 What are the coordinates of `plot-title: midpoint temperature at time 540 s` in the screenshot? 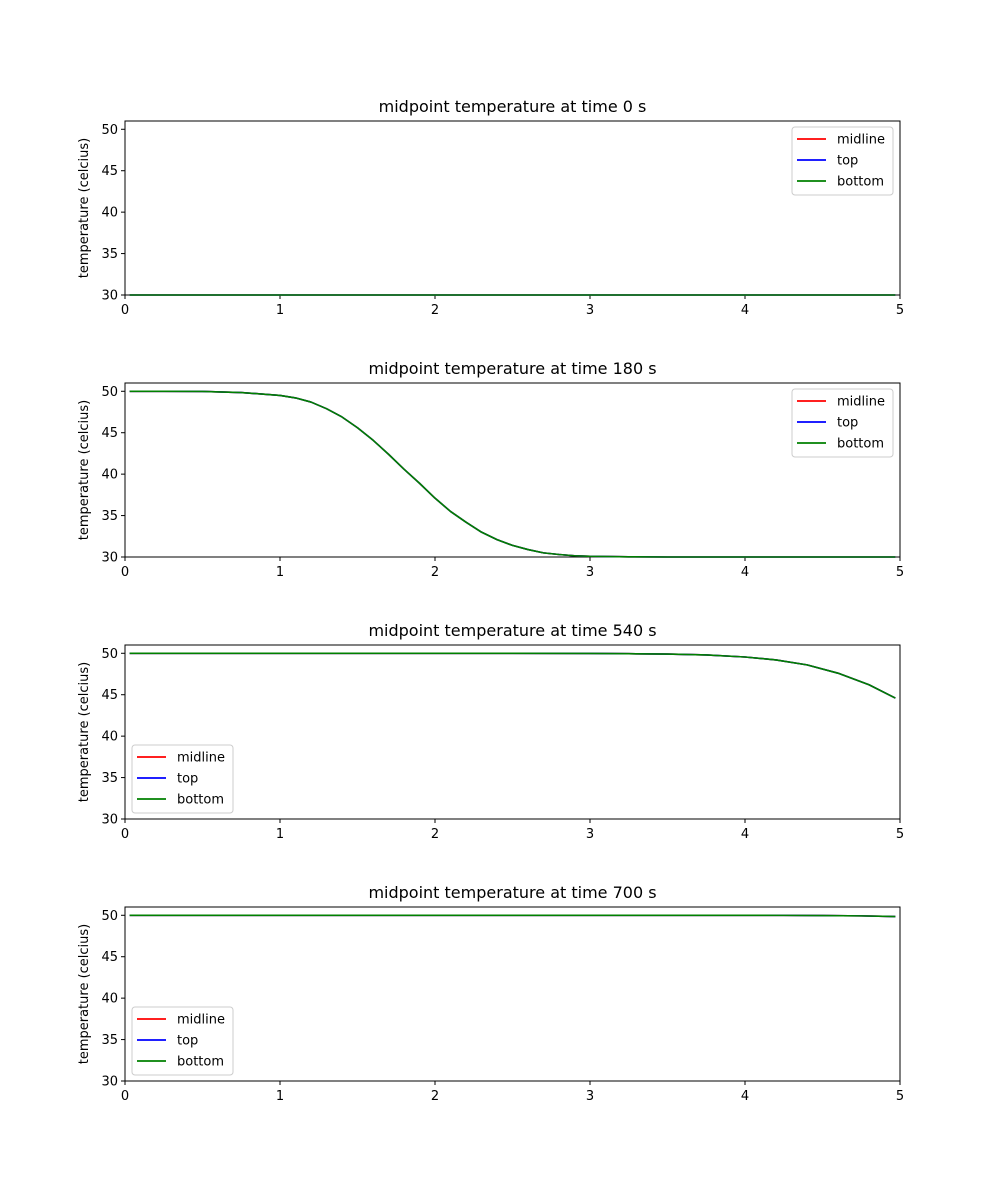 It's located at (512, 630).